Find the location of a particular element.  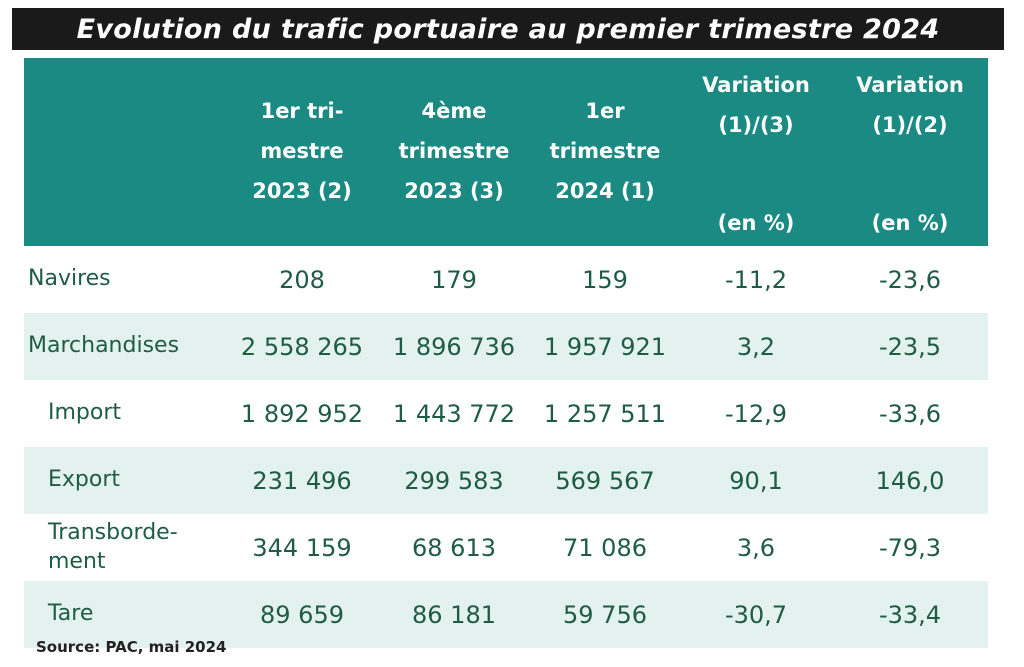

header-line: 1er is located at coordinates (605, 111).